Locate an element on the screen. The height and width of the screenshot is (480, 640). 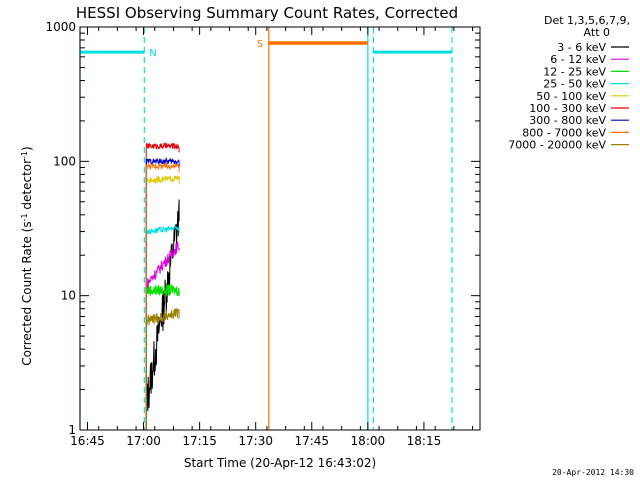
legend-header-line-1: Det 1,3,5,6,7,9, is located at coordinates (587, 20).